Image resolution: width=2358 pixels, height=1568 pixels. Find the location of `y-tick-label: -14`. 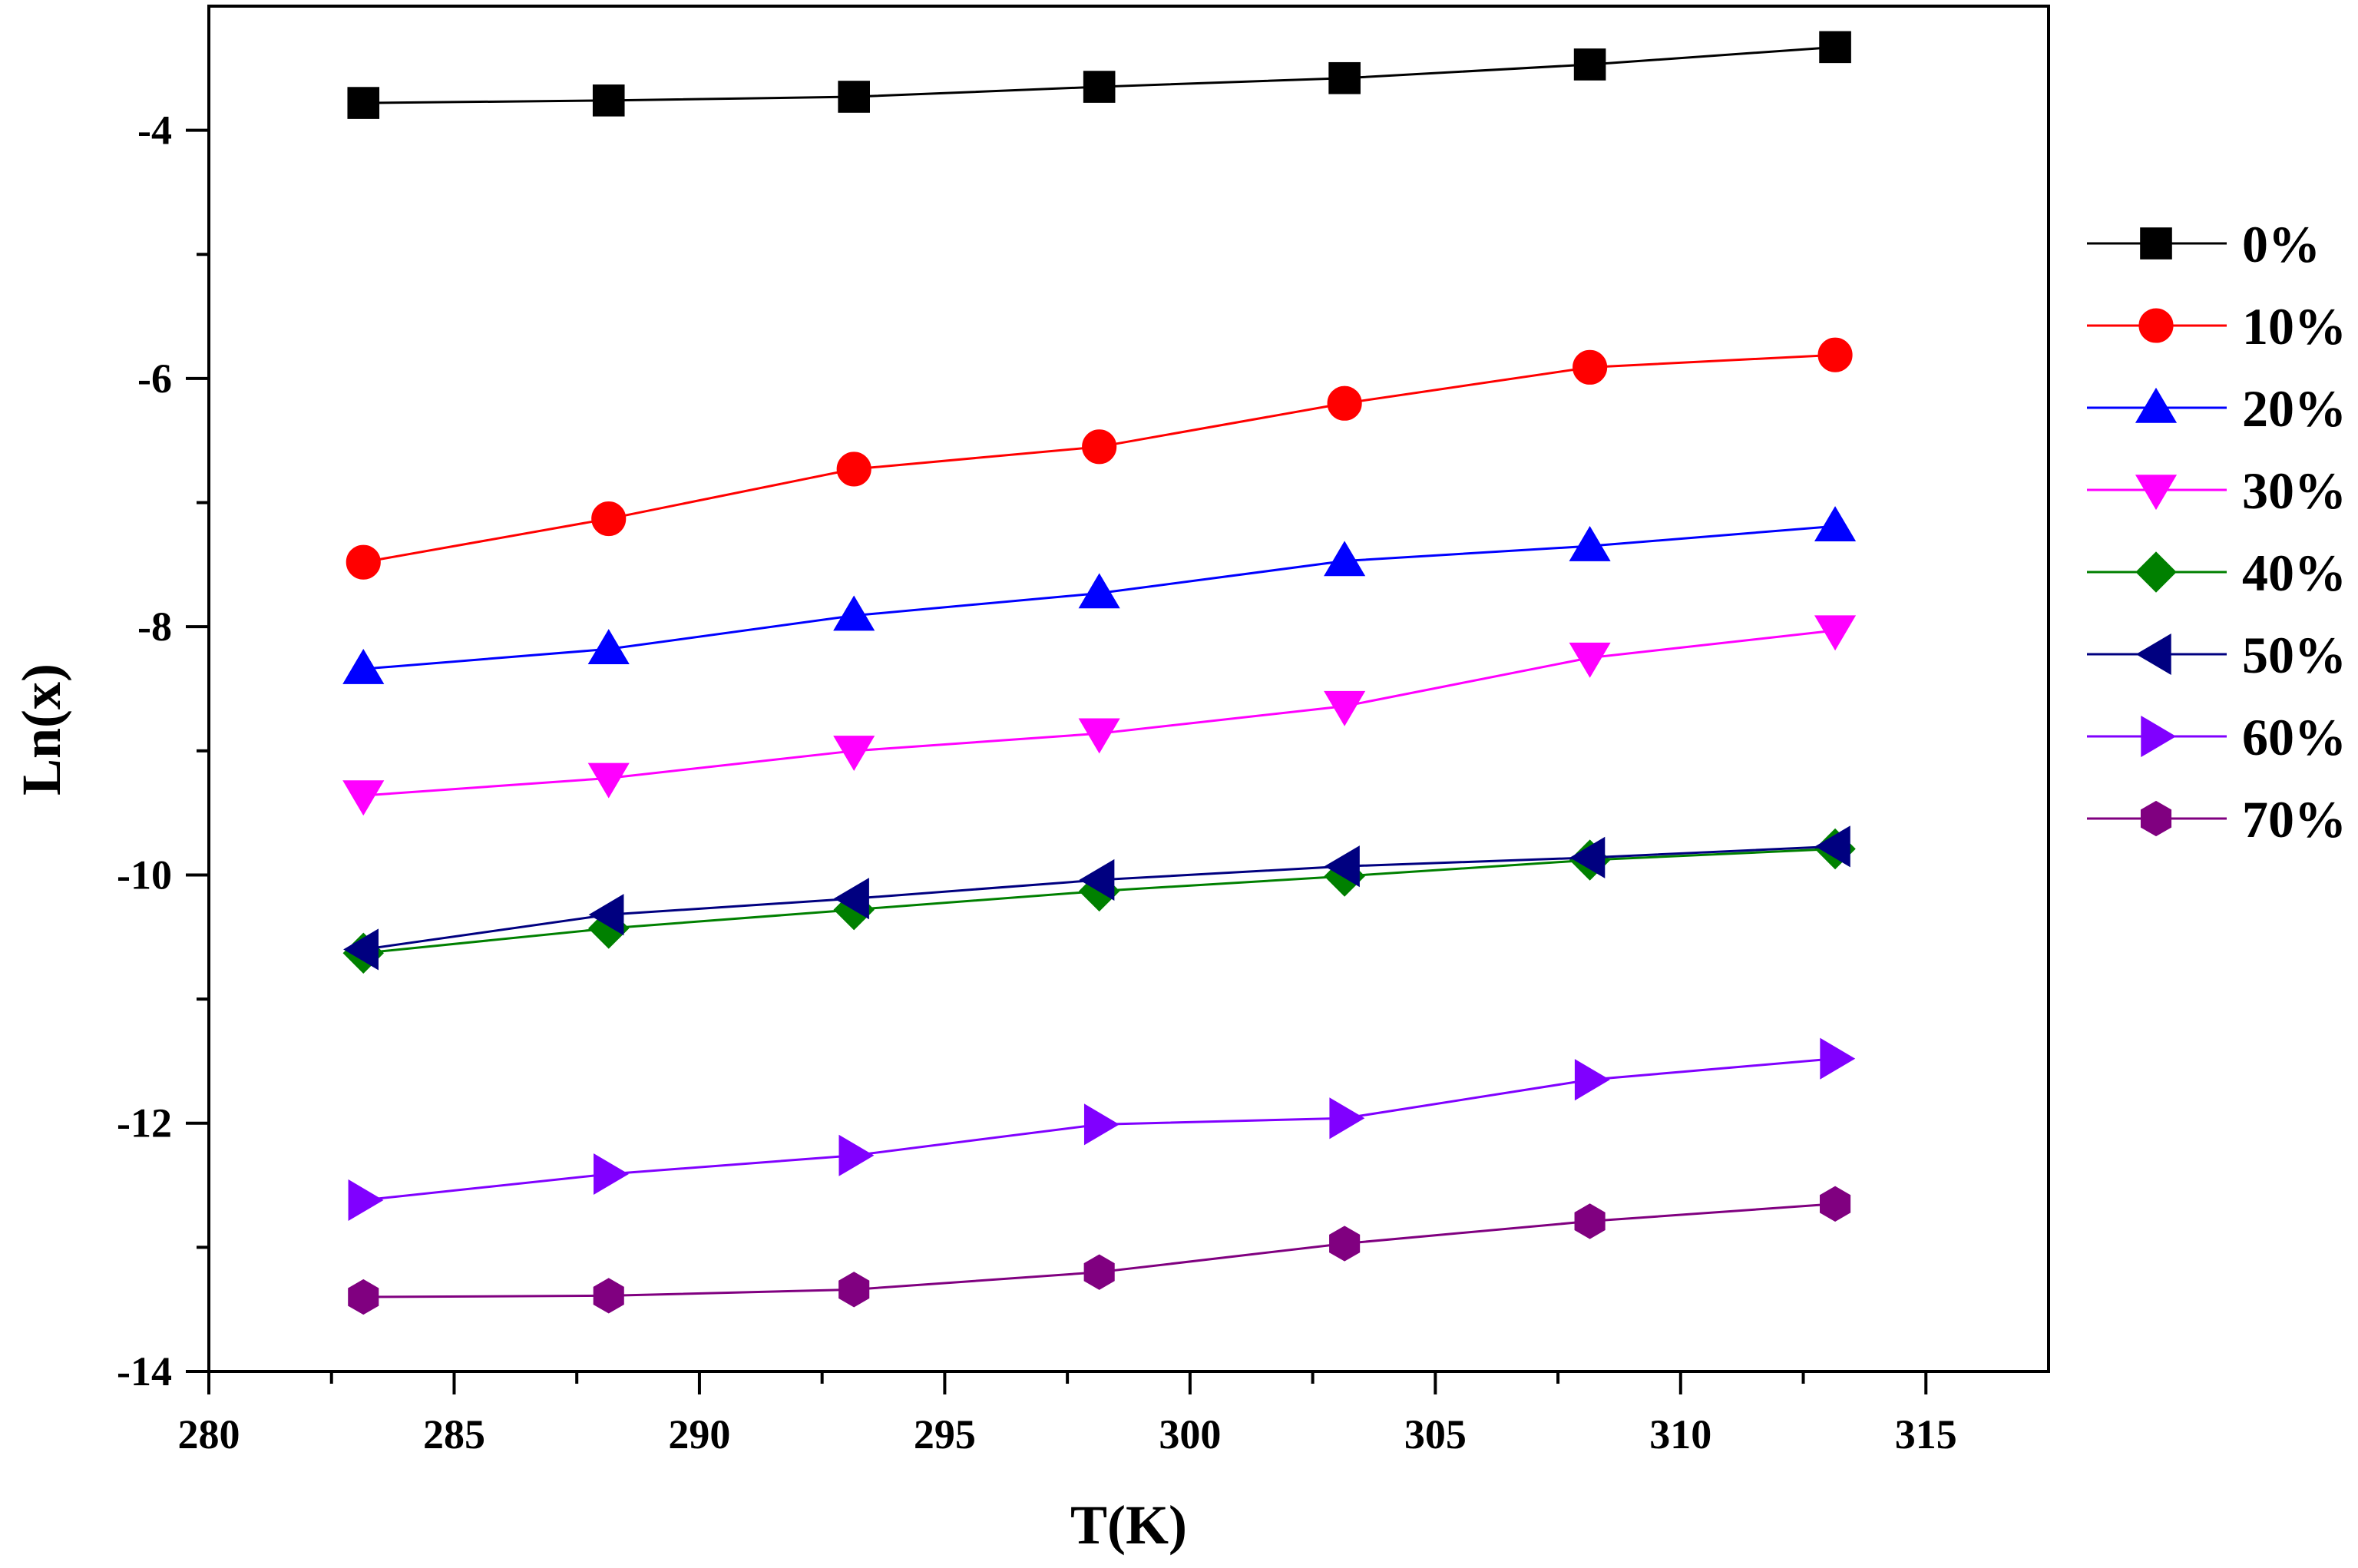

y-tick-label: -14 is located at coordinates (144, 1371).